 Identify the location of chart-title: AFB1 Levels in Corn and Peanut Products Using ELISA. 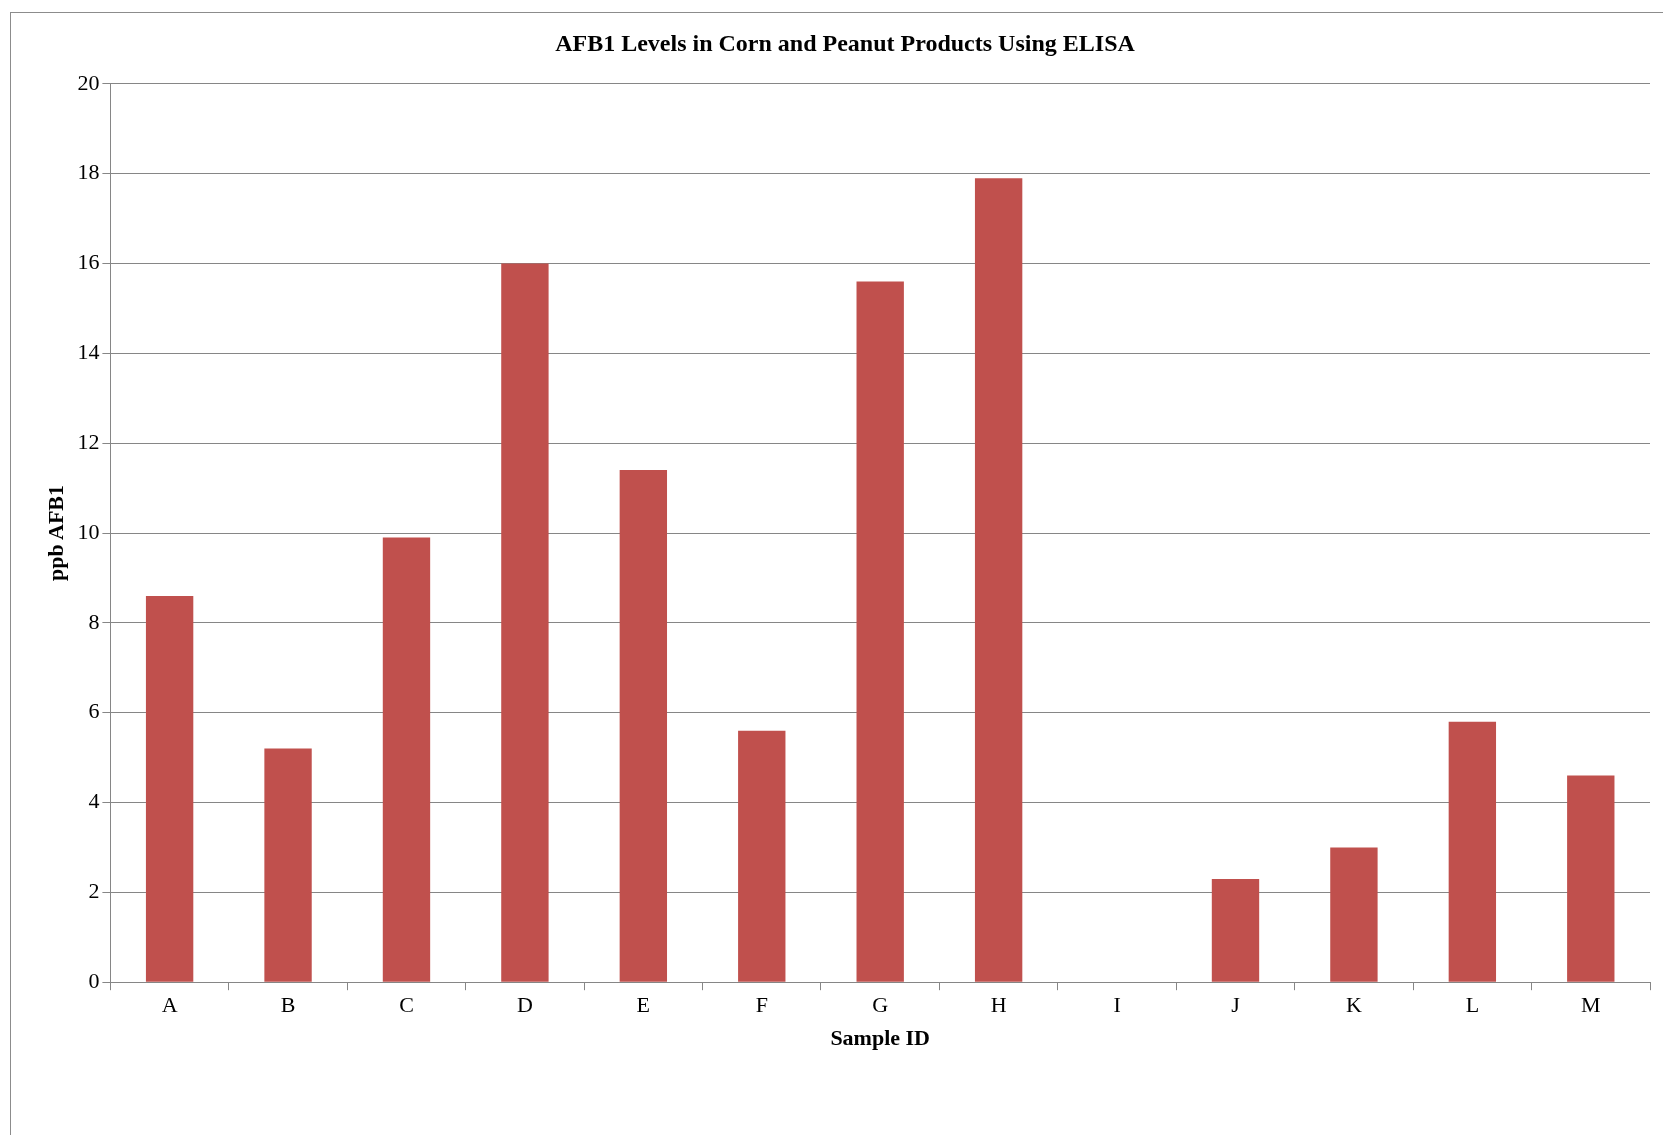
(845, 42).